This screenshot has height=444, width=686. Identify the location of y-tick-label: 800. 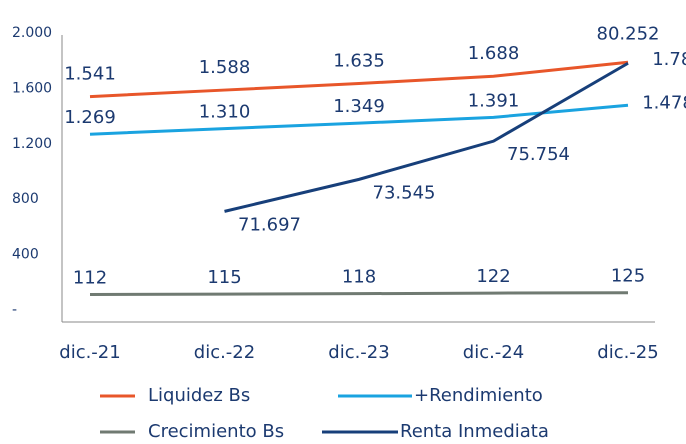
(25, 199).